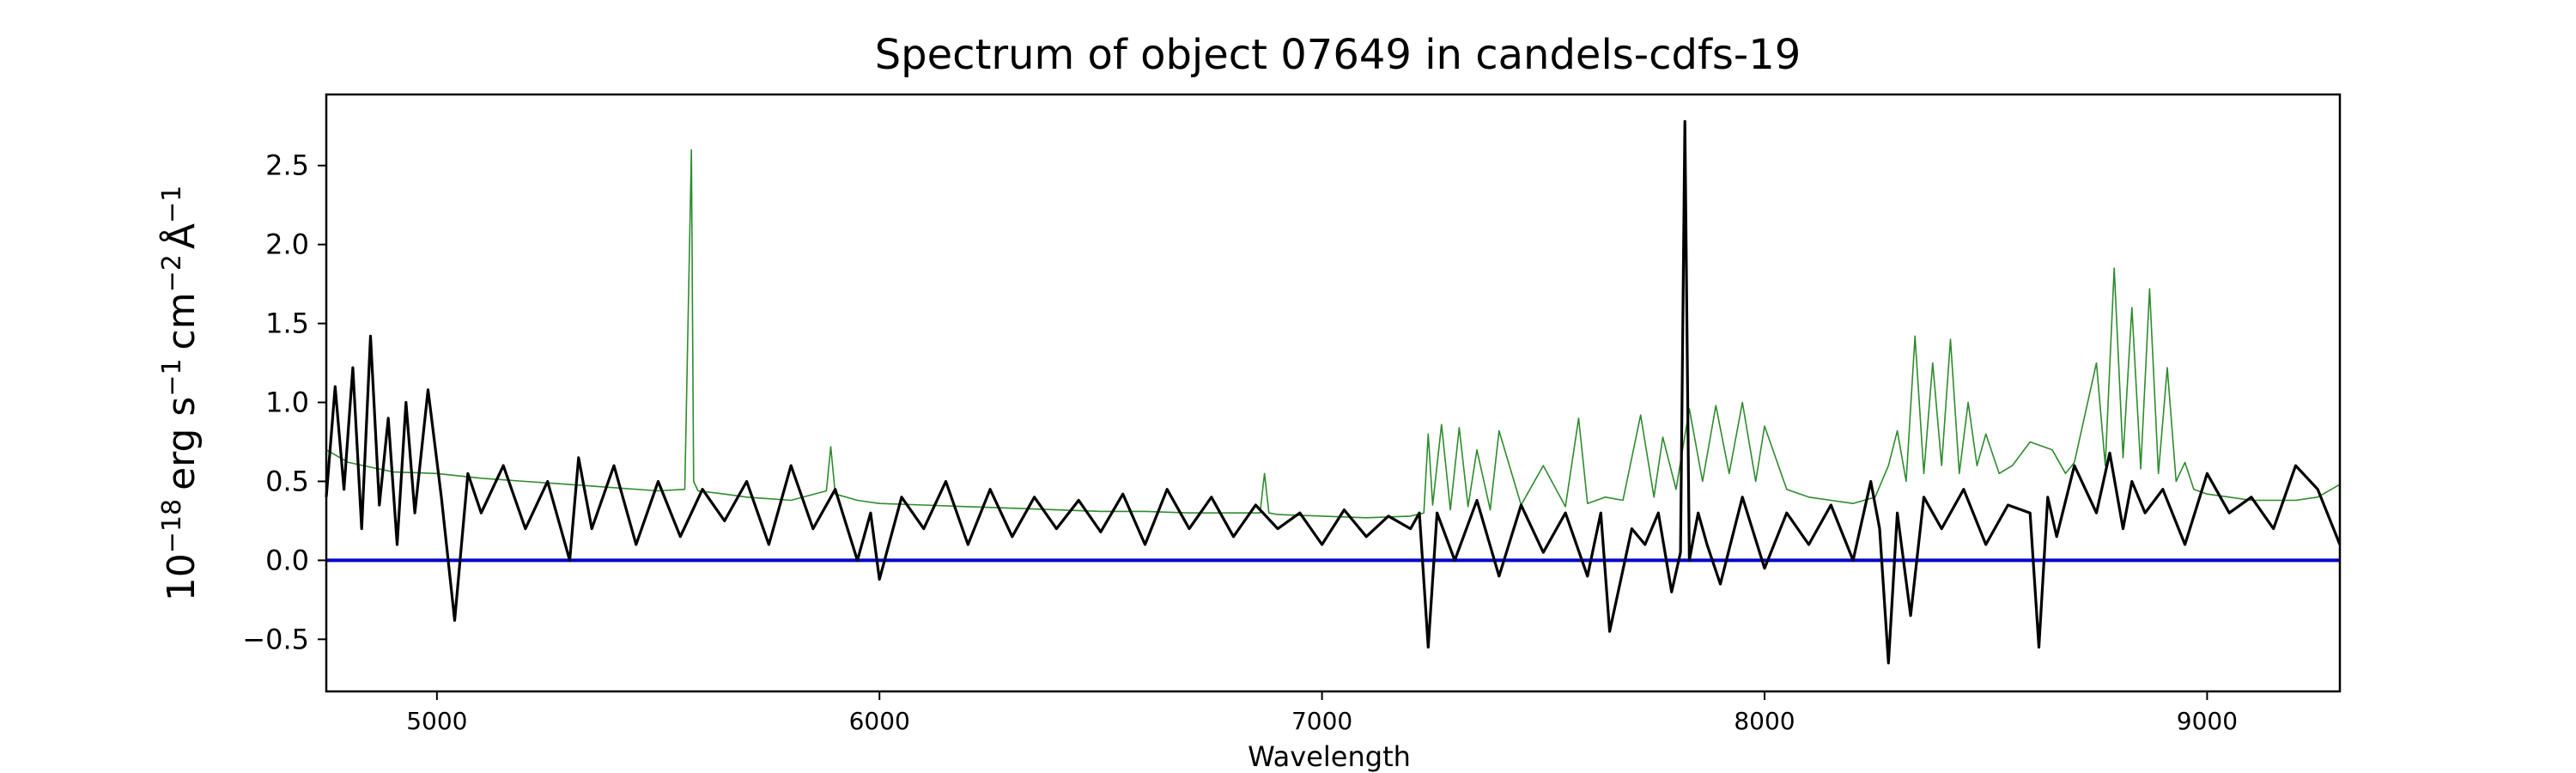 The width and height of the screenshot is (2576, 773). What do you see at coordinates (287, 402) in the screenshot?
I see `y-tick-label: 1.0` at bounding box center [287, 402].